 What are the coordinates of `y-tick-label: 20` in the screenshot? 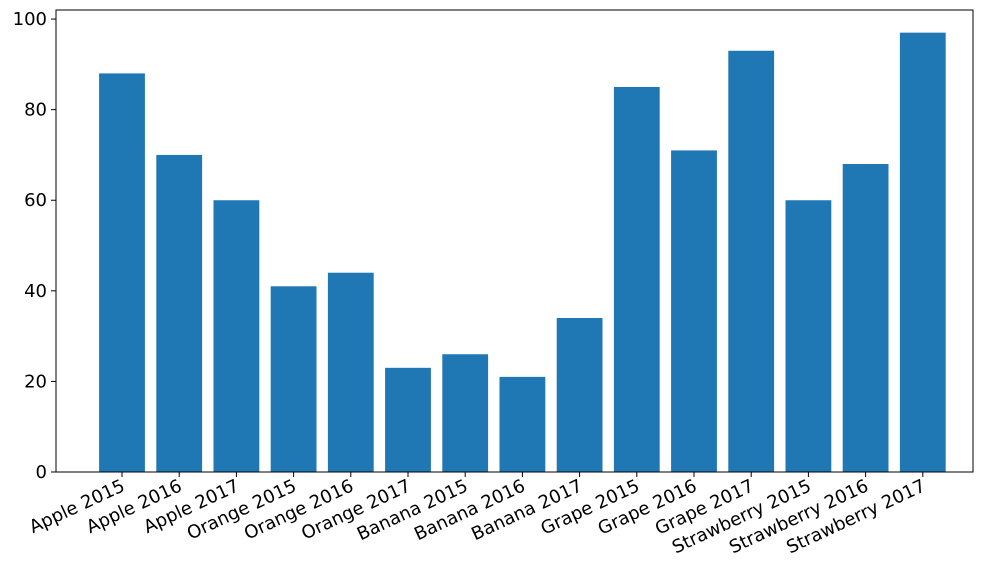 It's located at (35, 381).